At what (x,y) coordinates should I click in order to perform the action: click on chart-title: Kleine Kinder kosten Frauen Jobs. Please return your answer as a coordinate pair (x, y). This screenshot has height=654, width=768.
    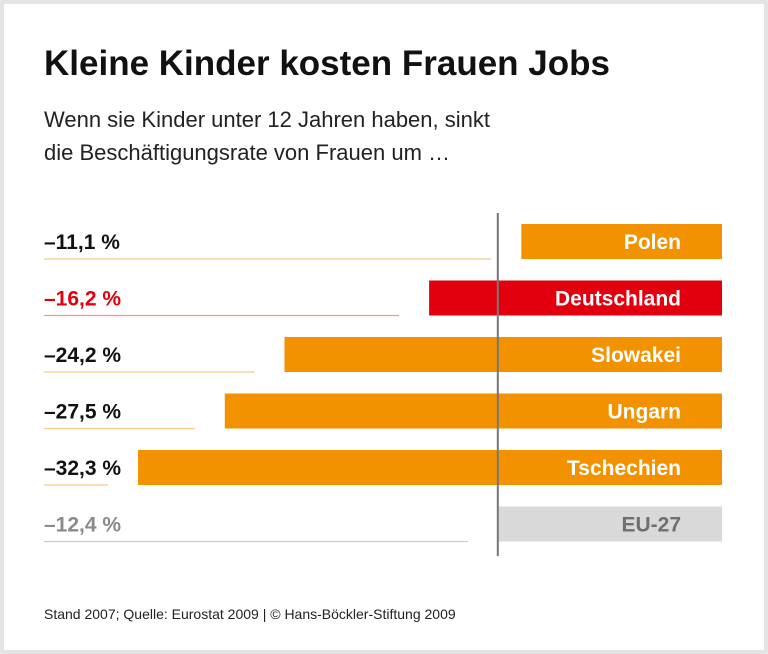
    Looking at the image, I should click on (327, 63).